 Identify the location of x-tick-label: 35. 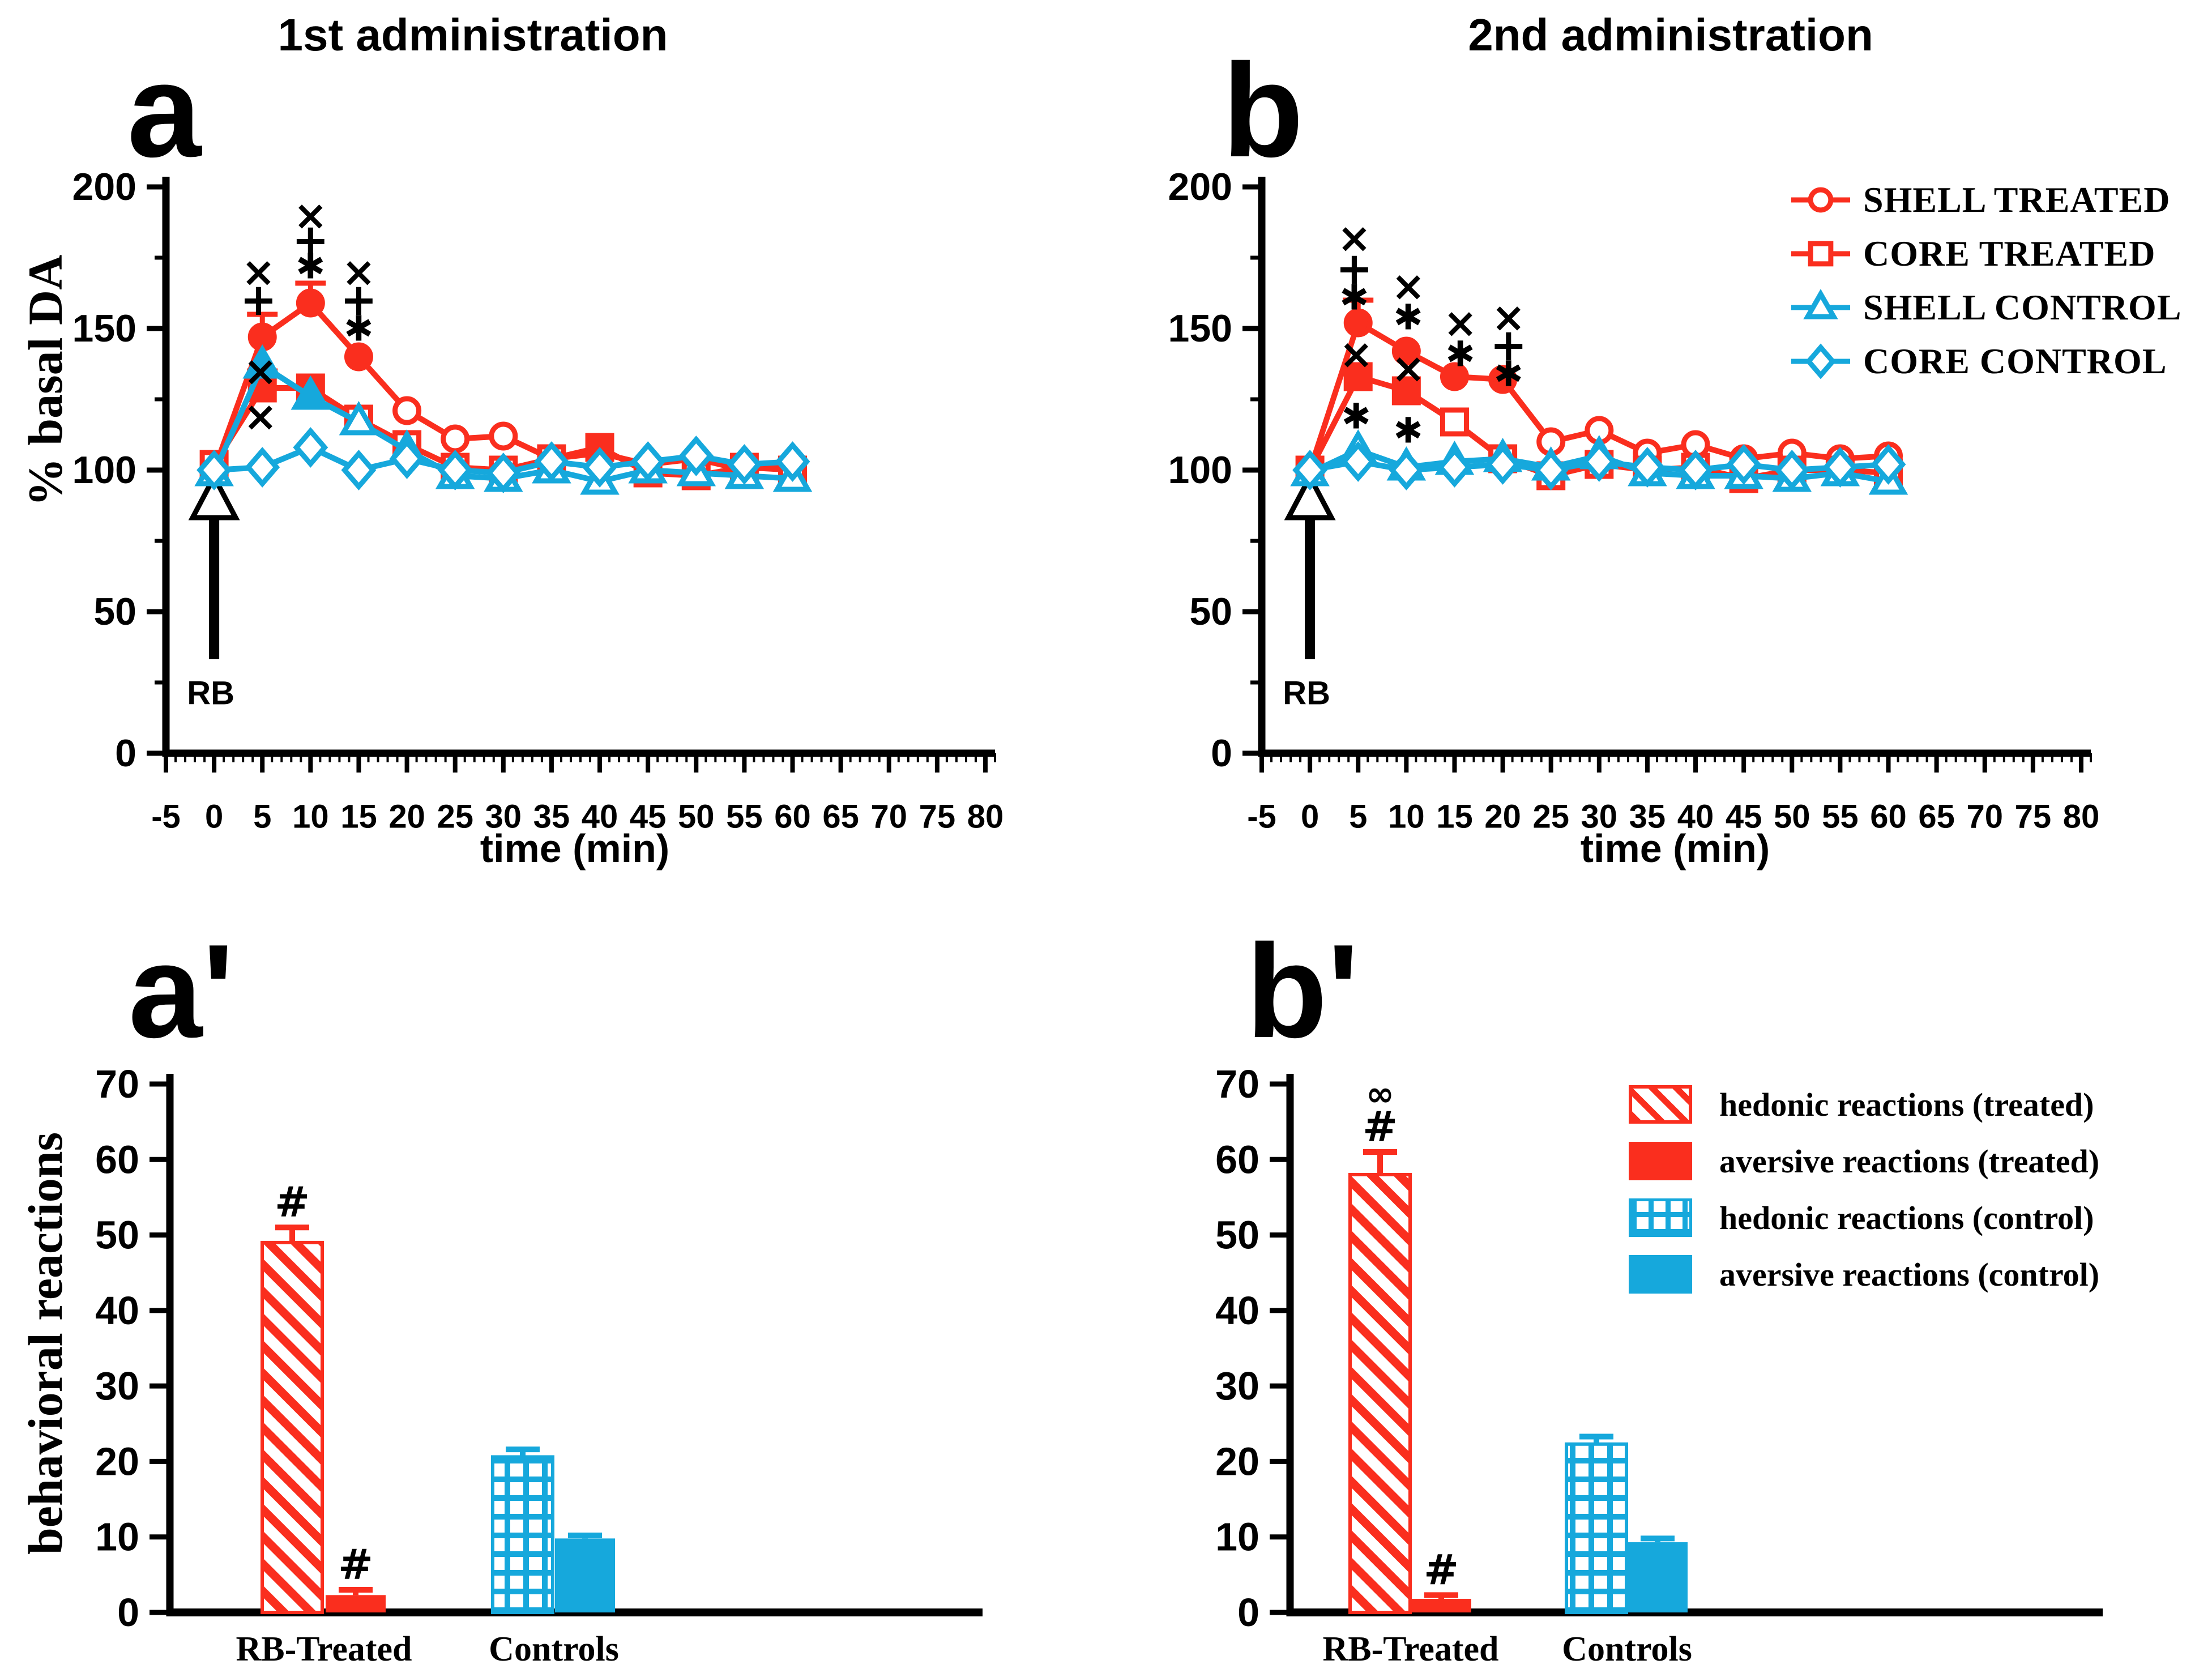
(551, 817).